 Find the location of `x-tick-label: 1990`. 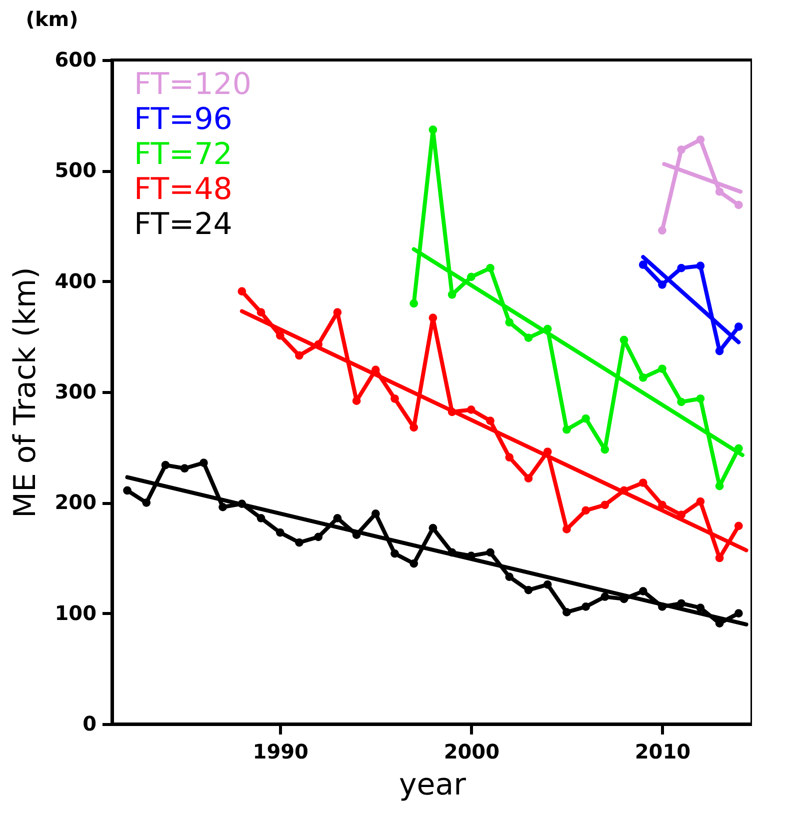

x-tick-label: 1990 is located at coordinates (280, 752).